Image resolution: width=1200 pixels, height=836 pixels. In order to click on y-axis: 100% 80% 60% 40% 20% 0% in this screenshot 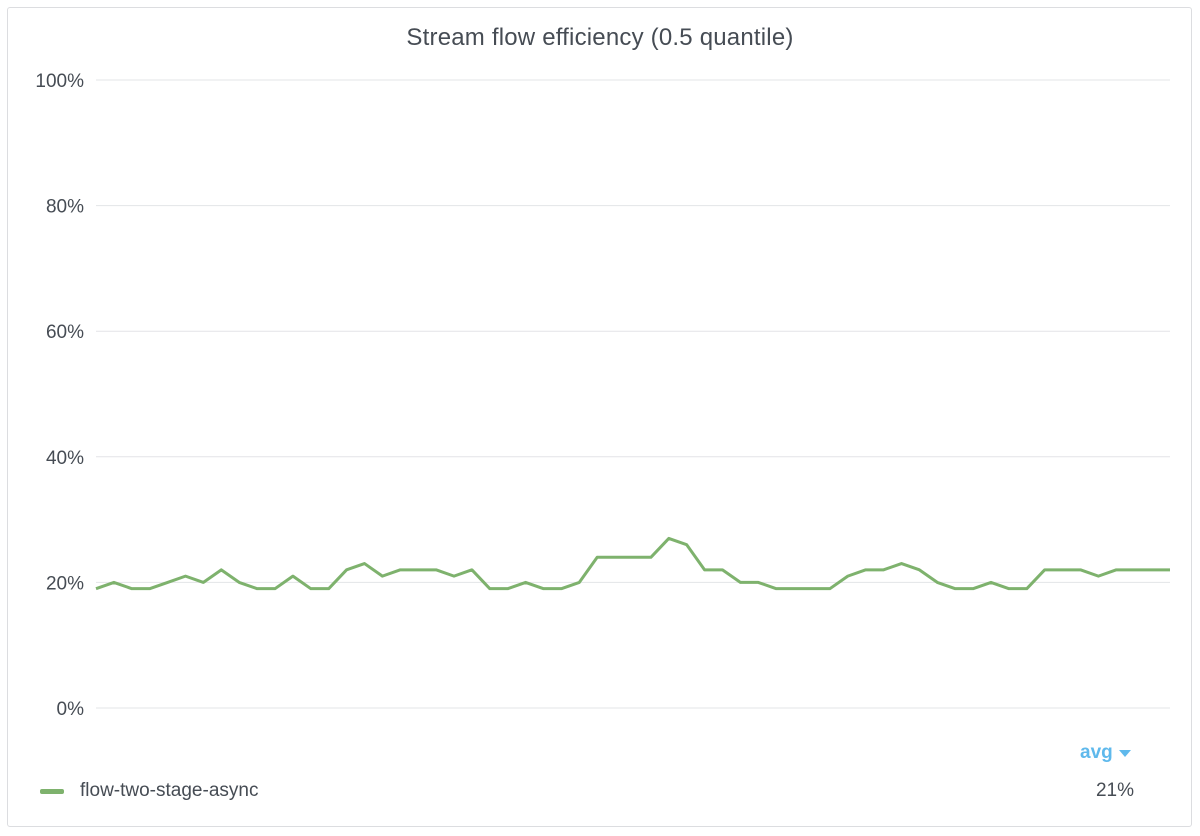, I will do `click(59, 395)`.